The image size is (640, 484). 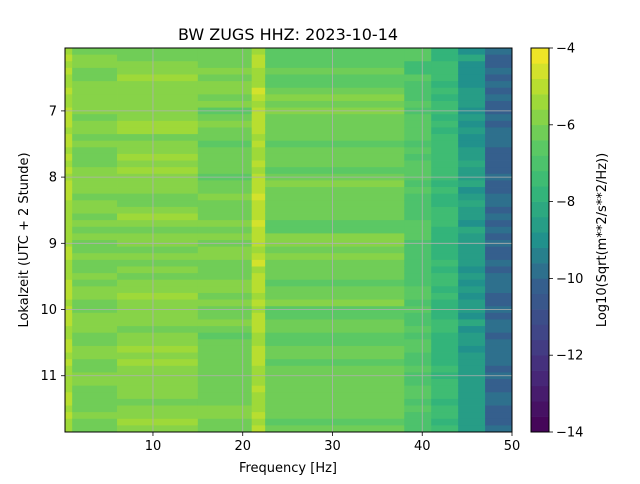 What do you see at coordinates (288, 34) in the screenshot?
I see `chart-title: BW ZUGS HHZ: 2023-10-14` at bounding box center [288, 34].